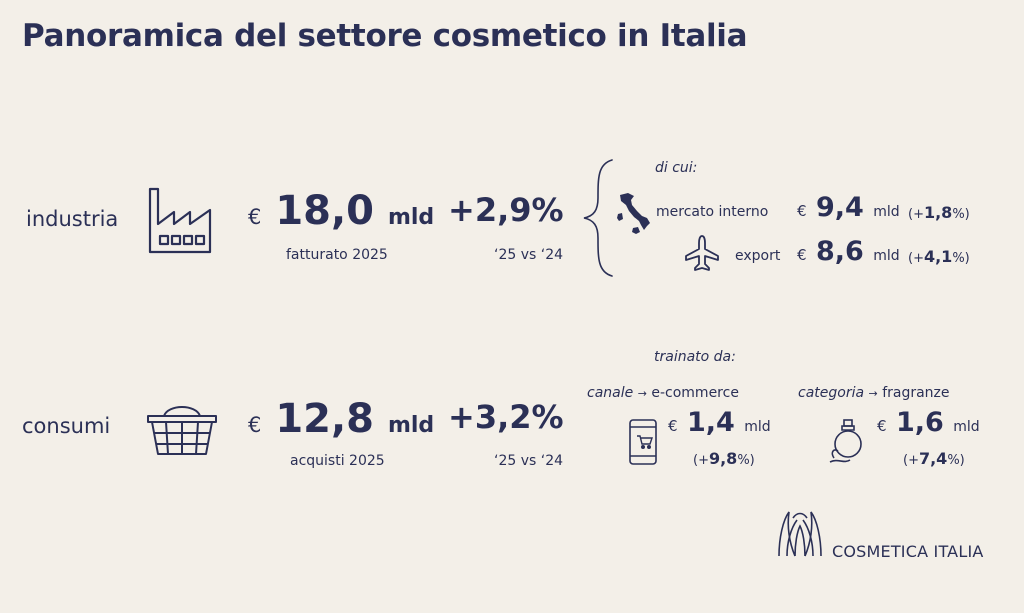 Image resolution: width=1024 pixels, height=613 pixels. I want to click on perfume-bottle-icon, so click(848, 442).